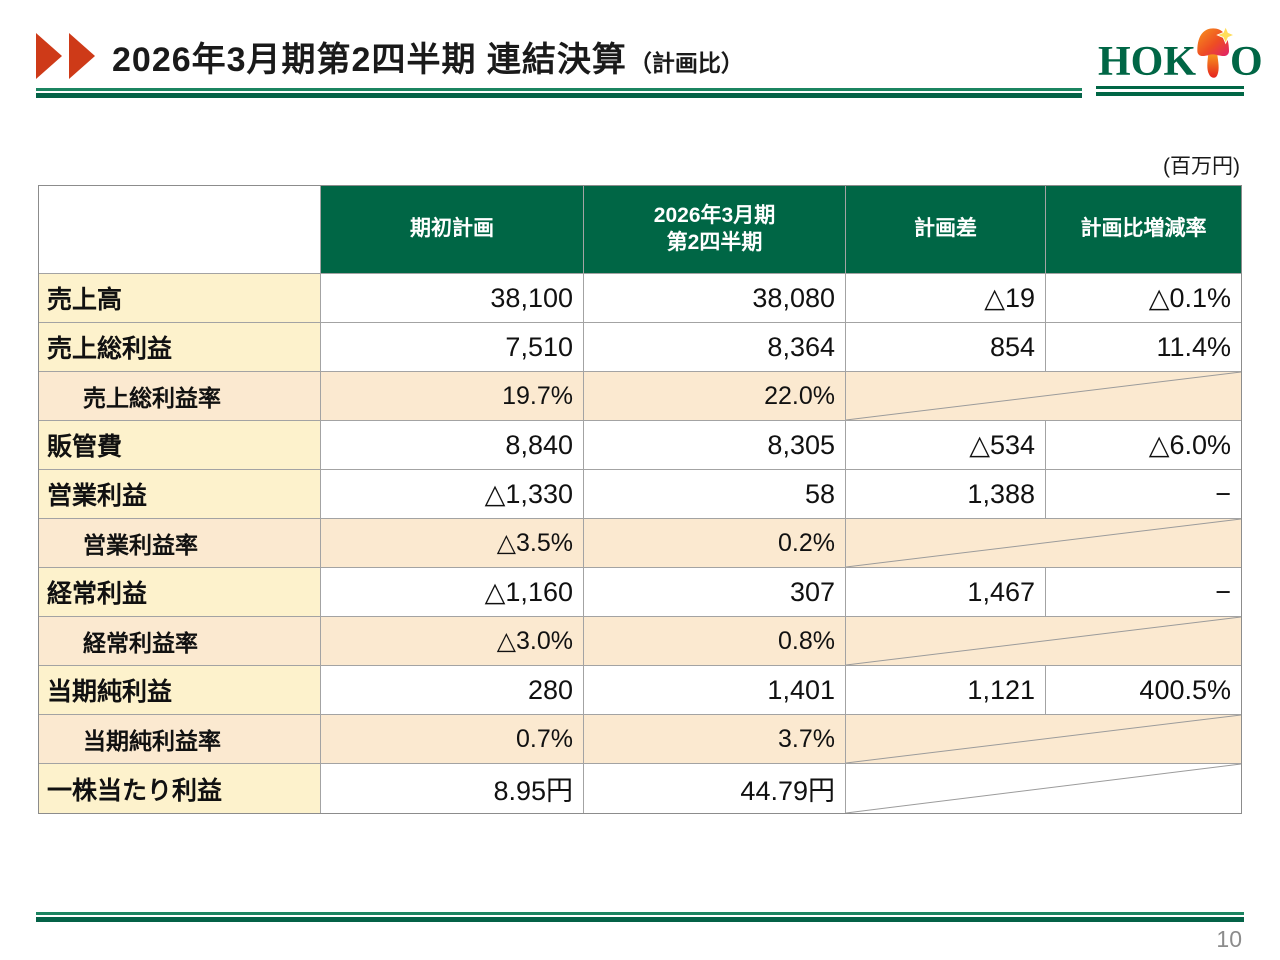  Describe the element at coordinates (715, 641) in the screenshot. I see `cell-actual: 0.8%` at that location.